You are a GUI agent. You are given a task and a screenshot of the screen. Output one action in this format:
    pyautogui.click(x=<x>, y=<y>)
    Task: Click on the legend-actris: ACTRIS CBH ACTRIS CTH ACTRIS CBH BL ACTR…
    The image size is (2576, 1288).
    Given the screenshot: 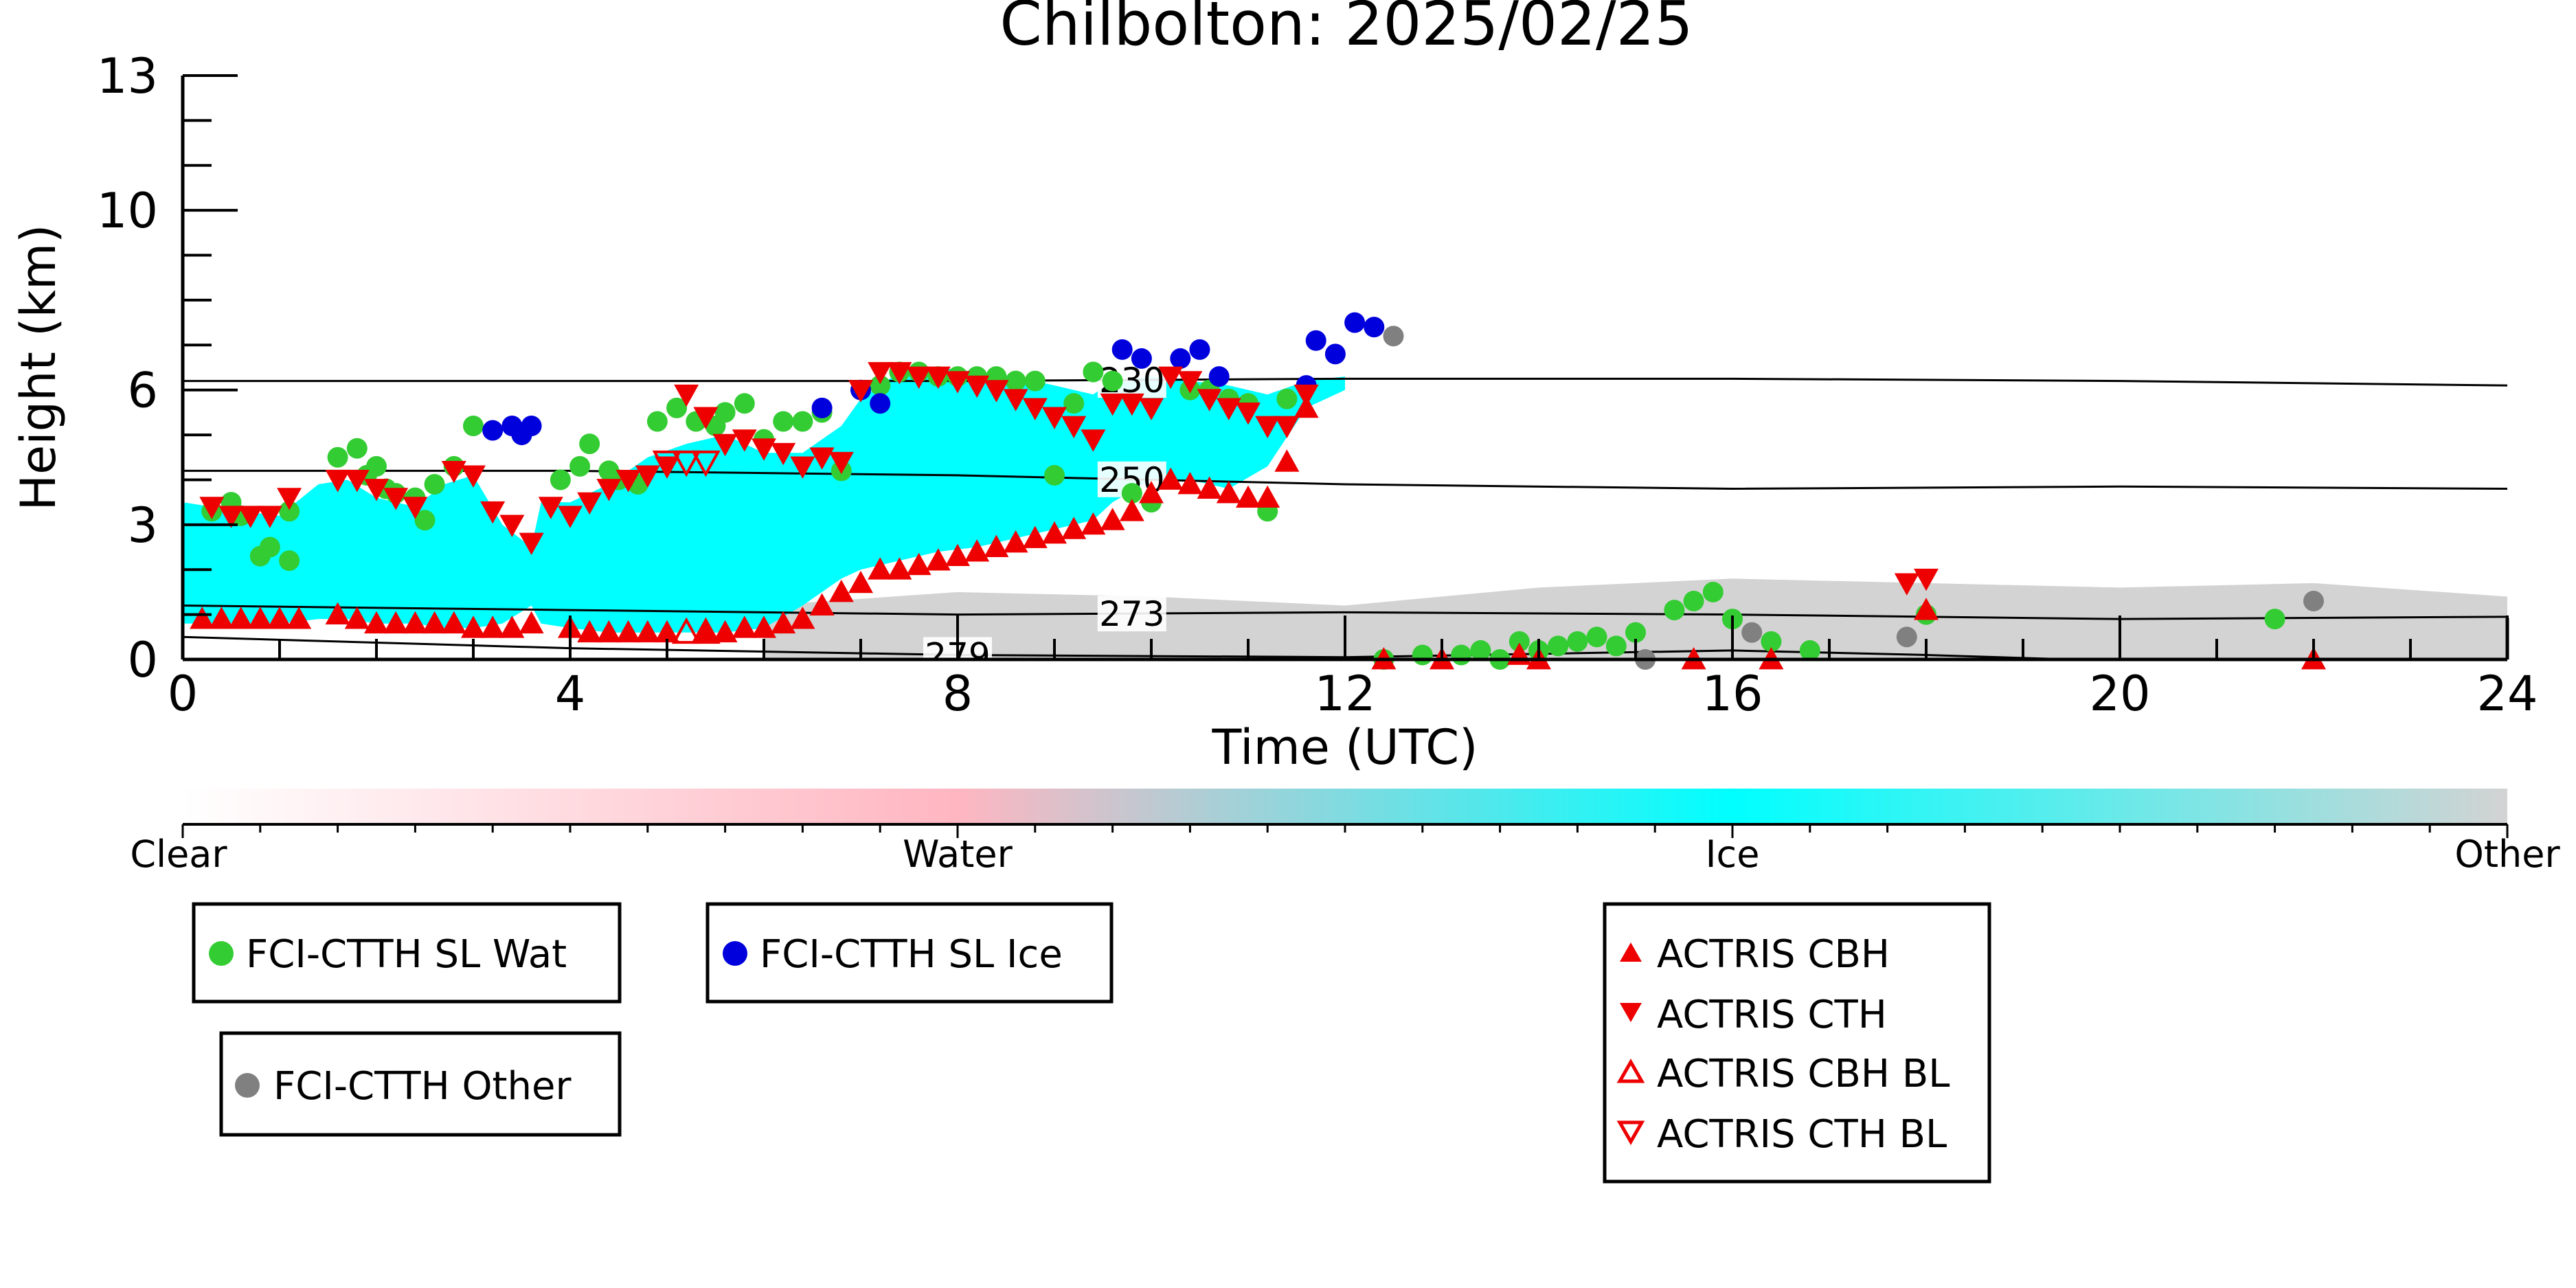 What is the action you would take?
    pyautogui.click(x=1797, y=1043)
    